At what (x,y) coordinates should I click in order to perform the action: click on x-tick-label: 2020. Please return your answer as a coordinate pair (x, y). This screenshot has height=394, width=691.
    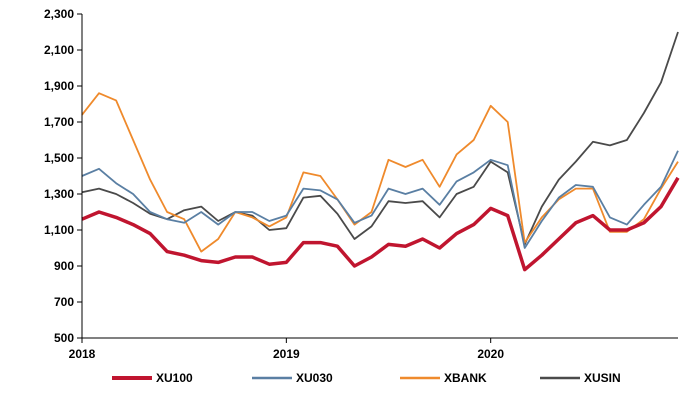
    Looking at the image, I should click on (490, 354).